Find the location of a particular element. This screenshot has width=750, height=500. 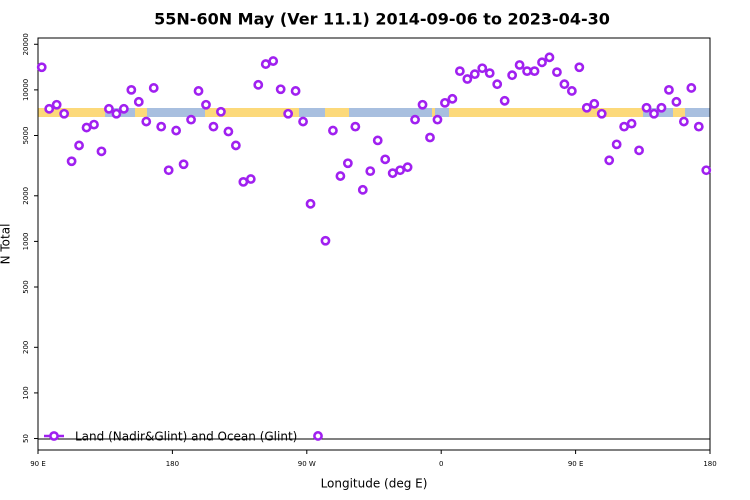

y-tick-label: 20000 is located at coordinates (26, 44).